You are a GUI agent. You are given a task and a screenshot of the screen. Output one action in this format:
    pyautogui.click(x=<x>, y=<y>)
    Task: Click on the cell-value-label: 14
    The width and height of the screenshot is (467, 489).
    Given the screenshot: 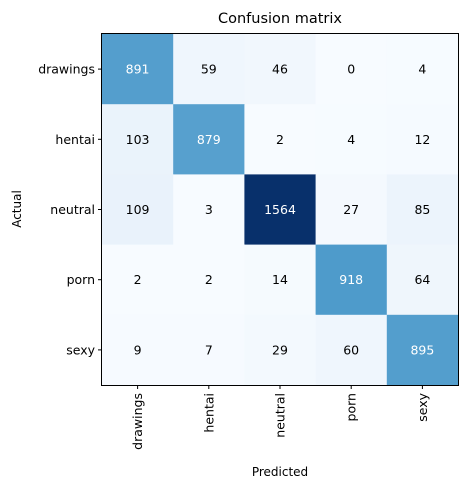 What is the action you would take?
    pyautogui.click(x=280, y=279)
    